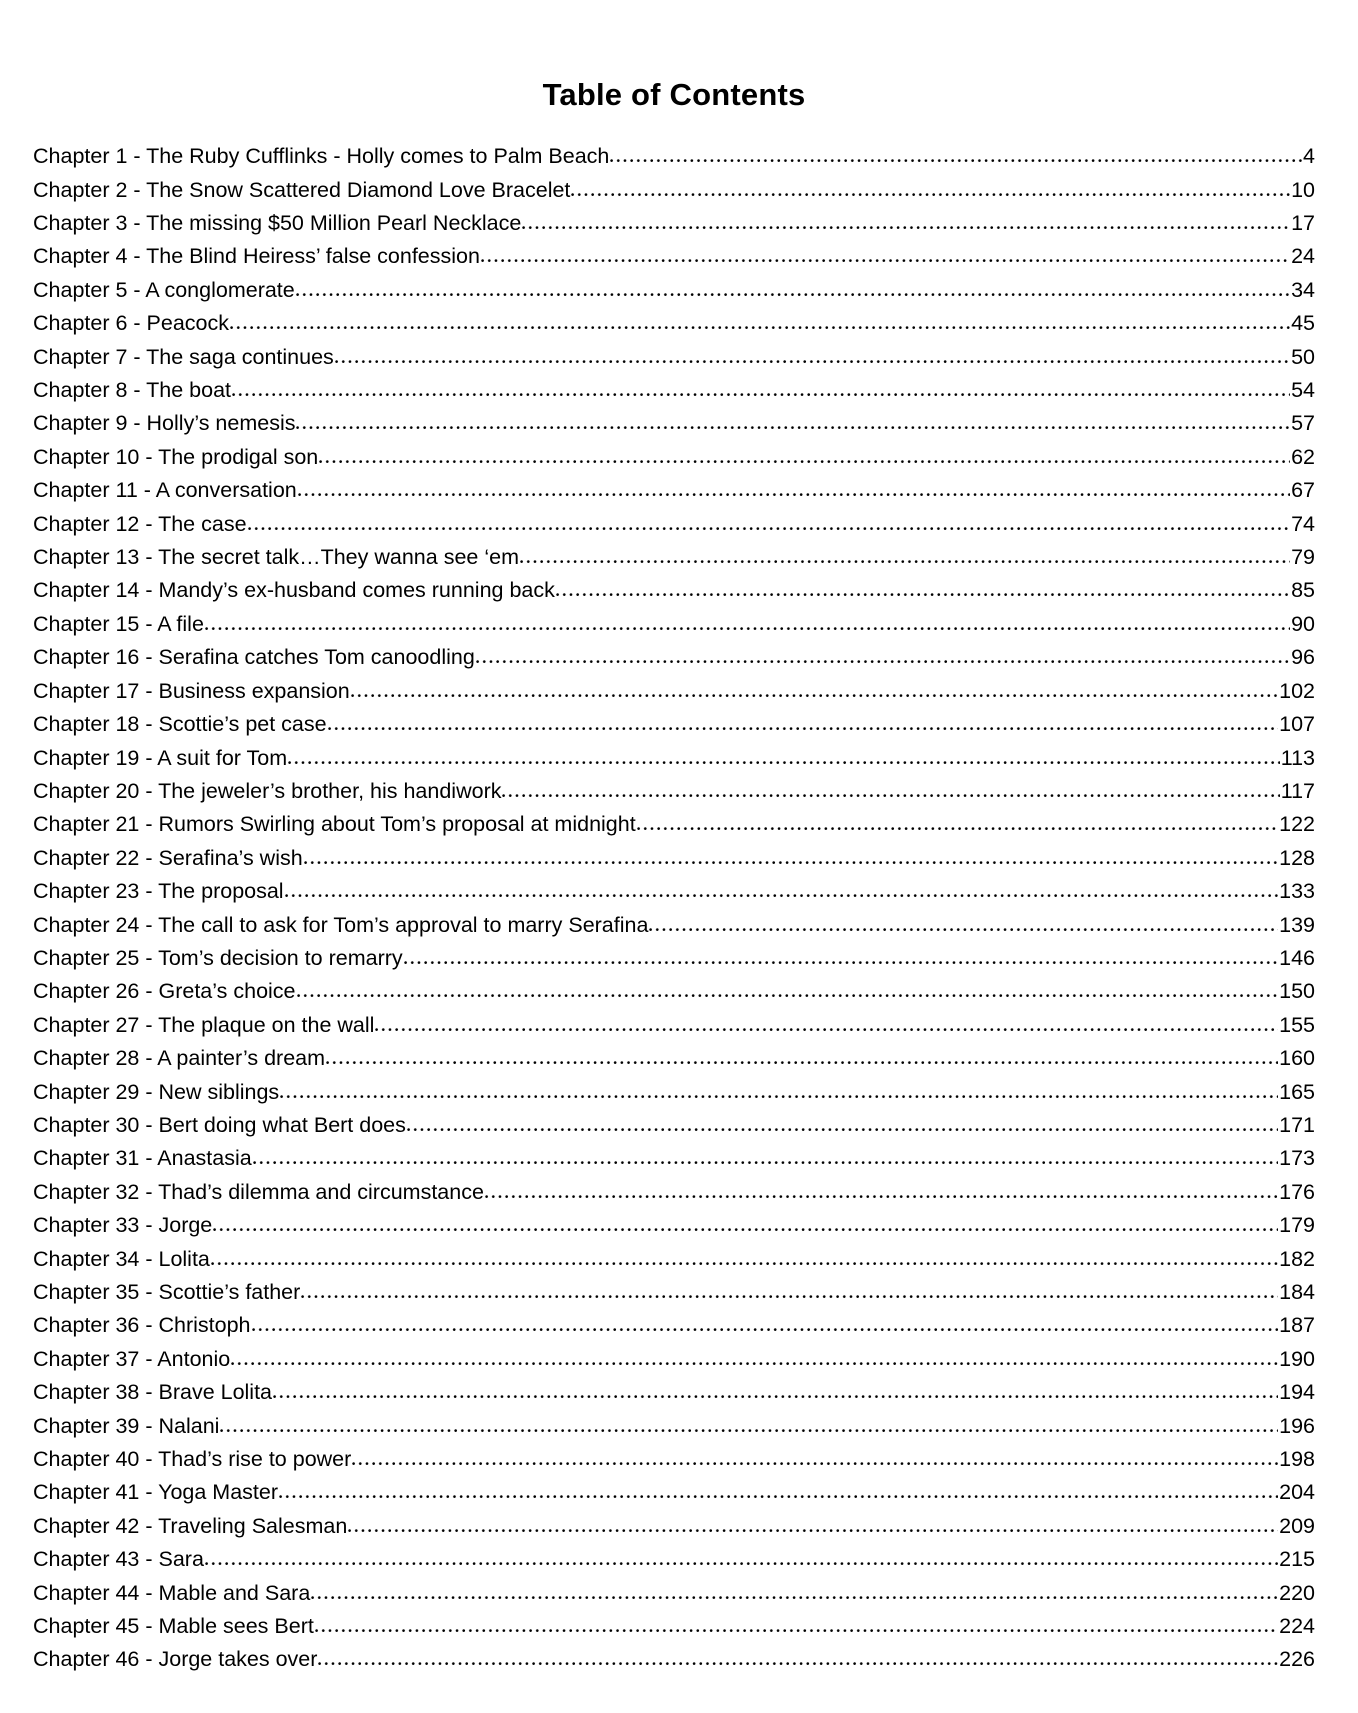 Image resolution: width=1358 pixels, height=1713 pixels. Describe the element at coordinates (674, 858) in the screenshot. I see `toc-entry: Chapter 22 - Serafina’s wish 128` at that location.